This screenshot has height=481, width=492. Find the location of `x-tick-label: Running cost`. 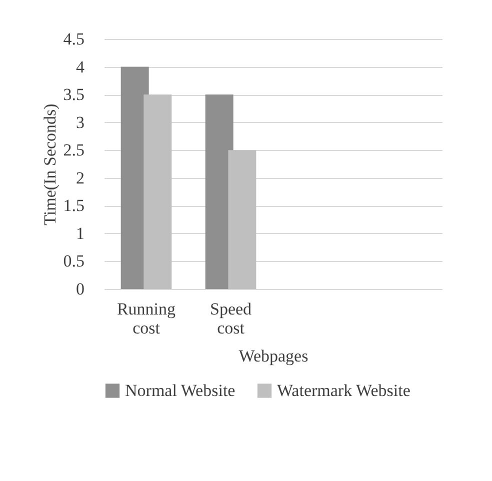

x-tick-label: Running cost is located at coordinates (146, 319).